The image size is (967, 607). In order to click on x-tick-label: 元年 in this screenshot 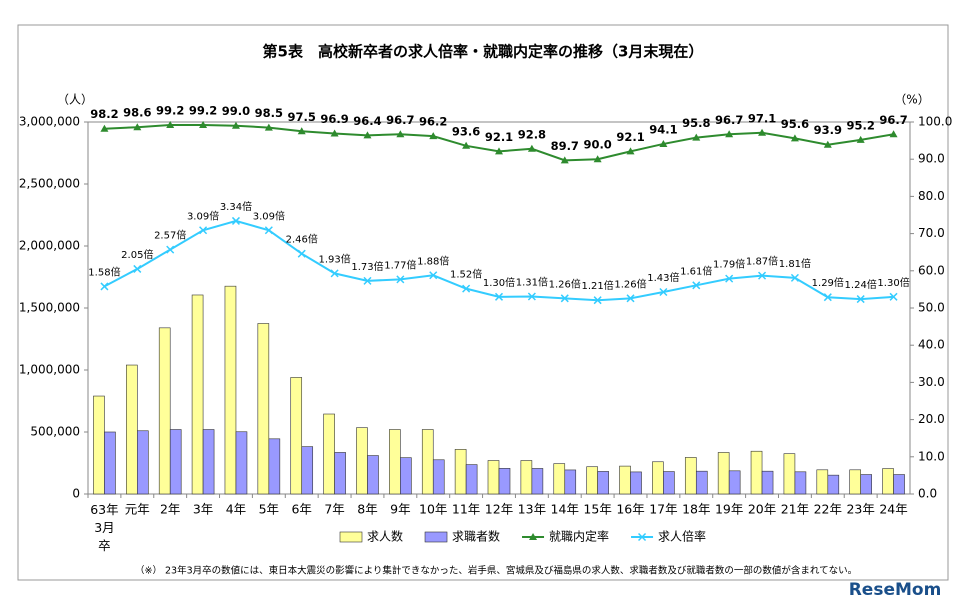, I will do `click(137, 509)`.